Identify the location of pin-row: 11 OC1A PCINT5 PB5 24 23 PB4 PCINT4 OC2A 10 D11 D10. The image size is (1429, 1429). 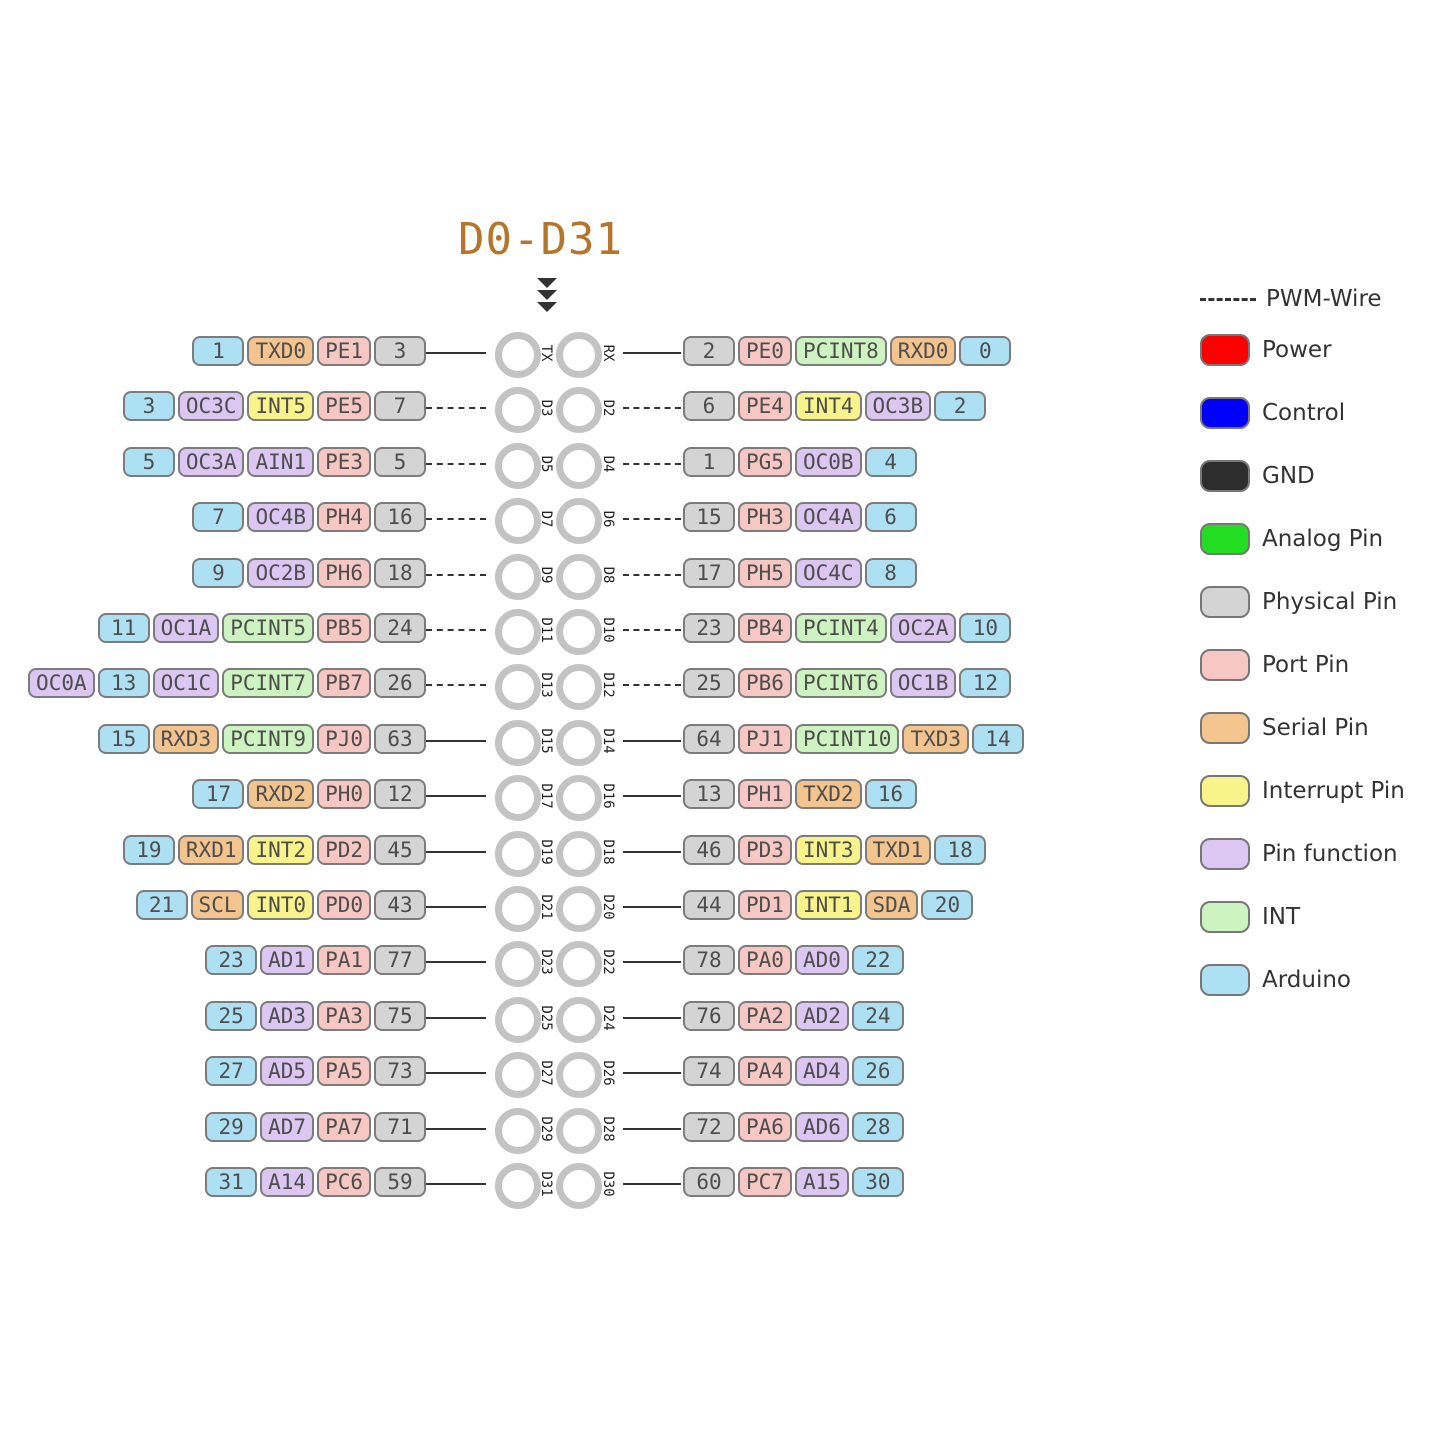
(714, 632).